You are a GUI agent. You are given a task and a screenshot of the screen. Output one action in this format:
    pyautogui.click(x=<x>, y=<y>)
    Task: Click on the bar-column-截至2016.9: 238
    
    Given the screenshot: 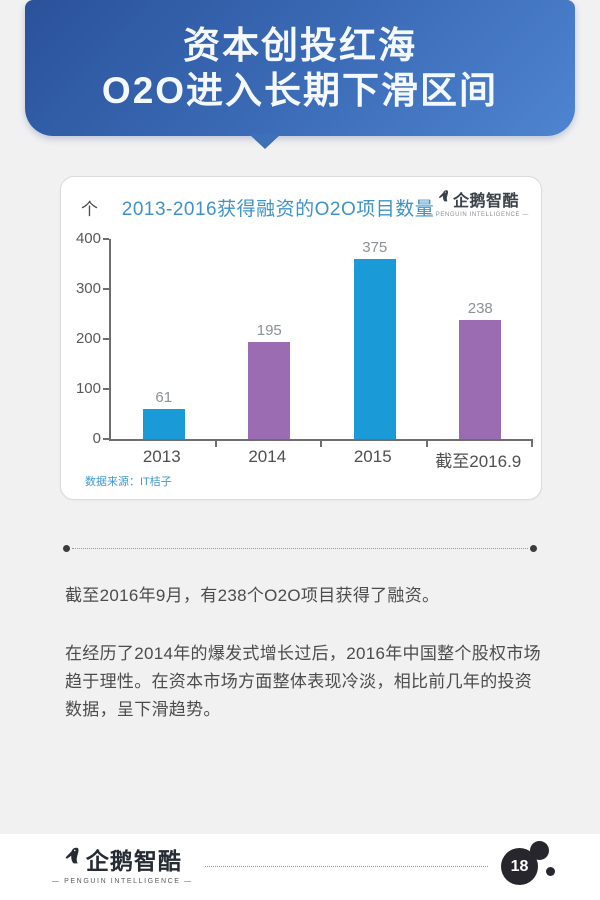 What is the action you would take?
    pyautogui.click(x=481, y=339)
    